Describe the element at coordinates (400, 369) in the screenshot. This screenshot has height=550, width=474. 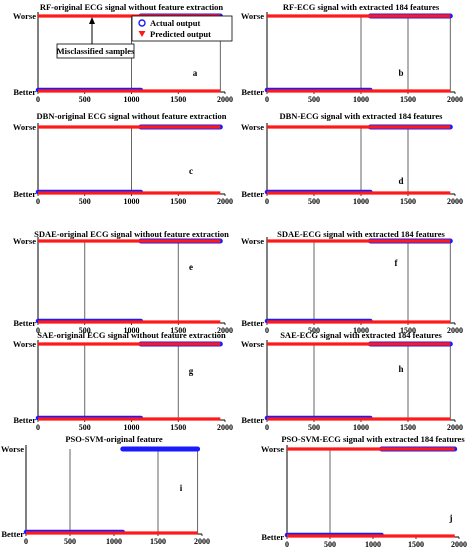
I see `panel-letter-h: h` at that location.